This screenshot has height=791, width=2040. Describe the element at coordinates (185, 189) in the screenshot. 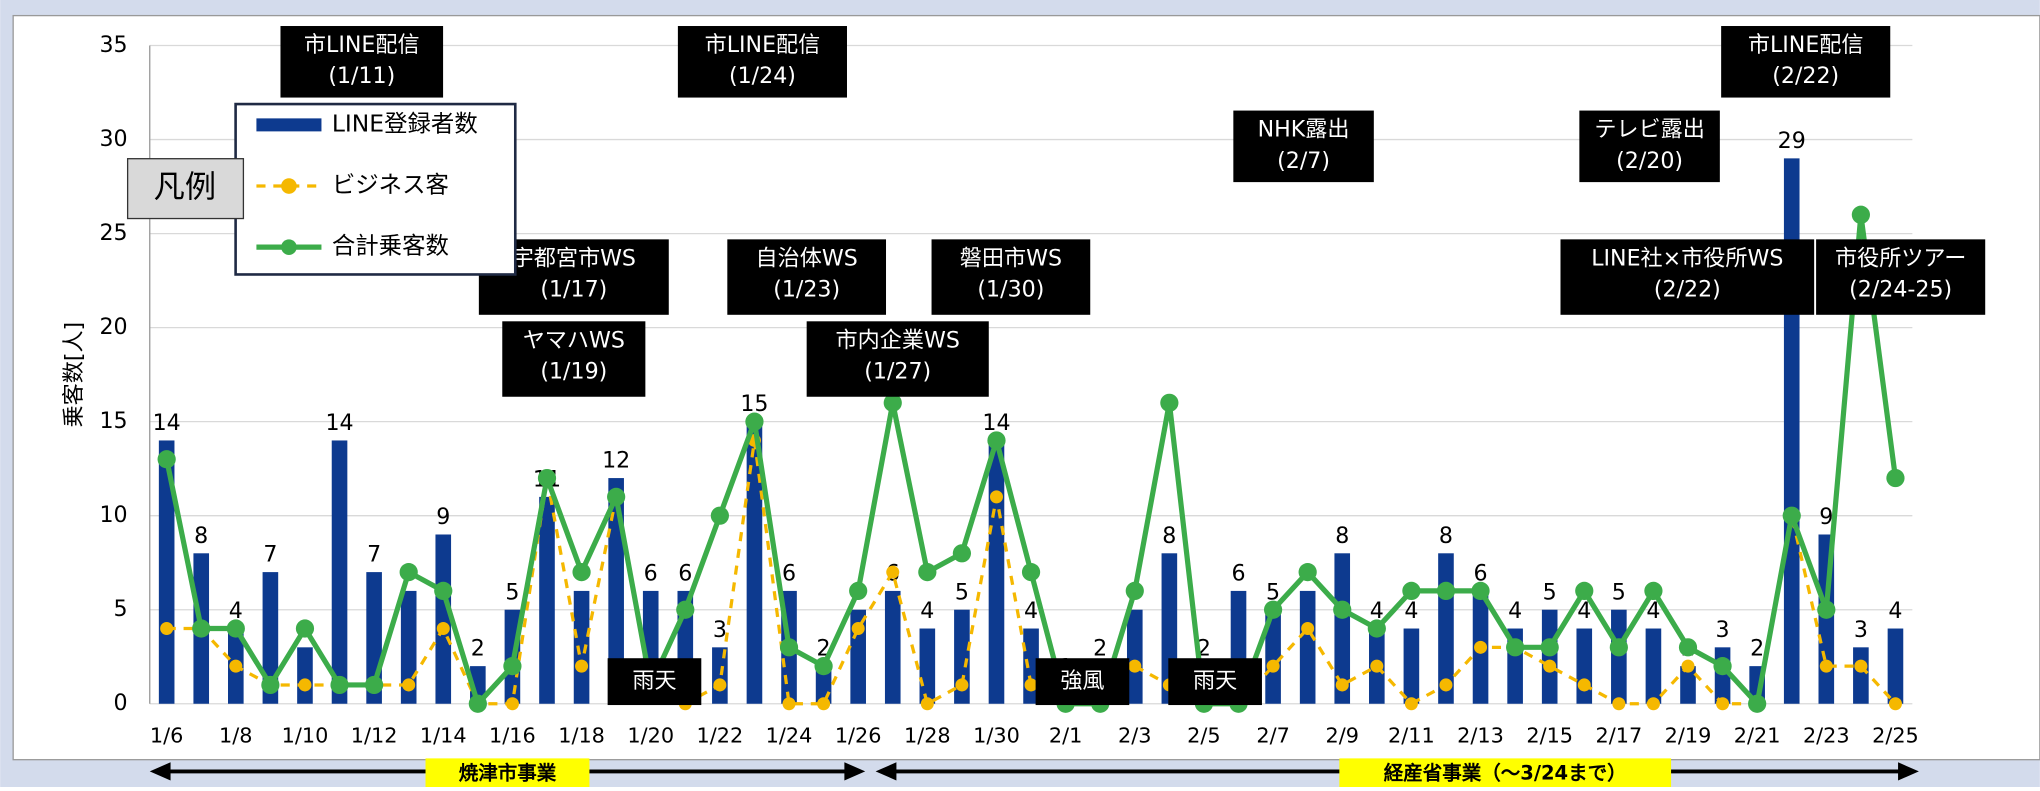

I see `legend-title-box` at that location.